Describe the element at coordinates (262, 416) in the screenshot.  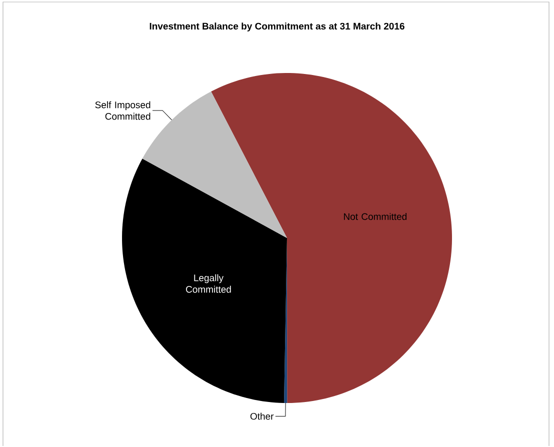
I see `slice-label: Other` at that location.